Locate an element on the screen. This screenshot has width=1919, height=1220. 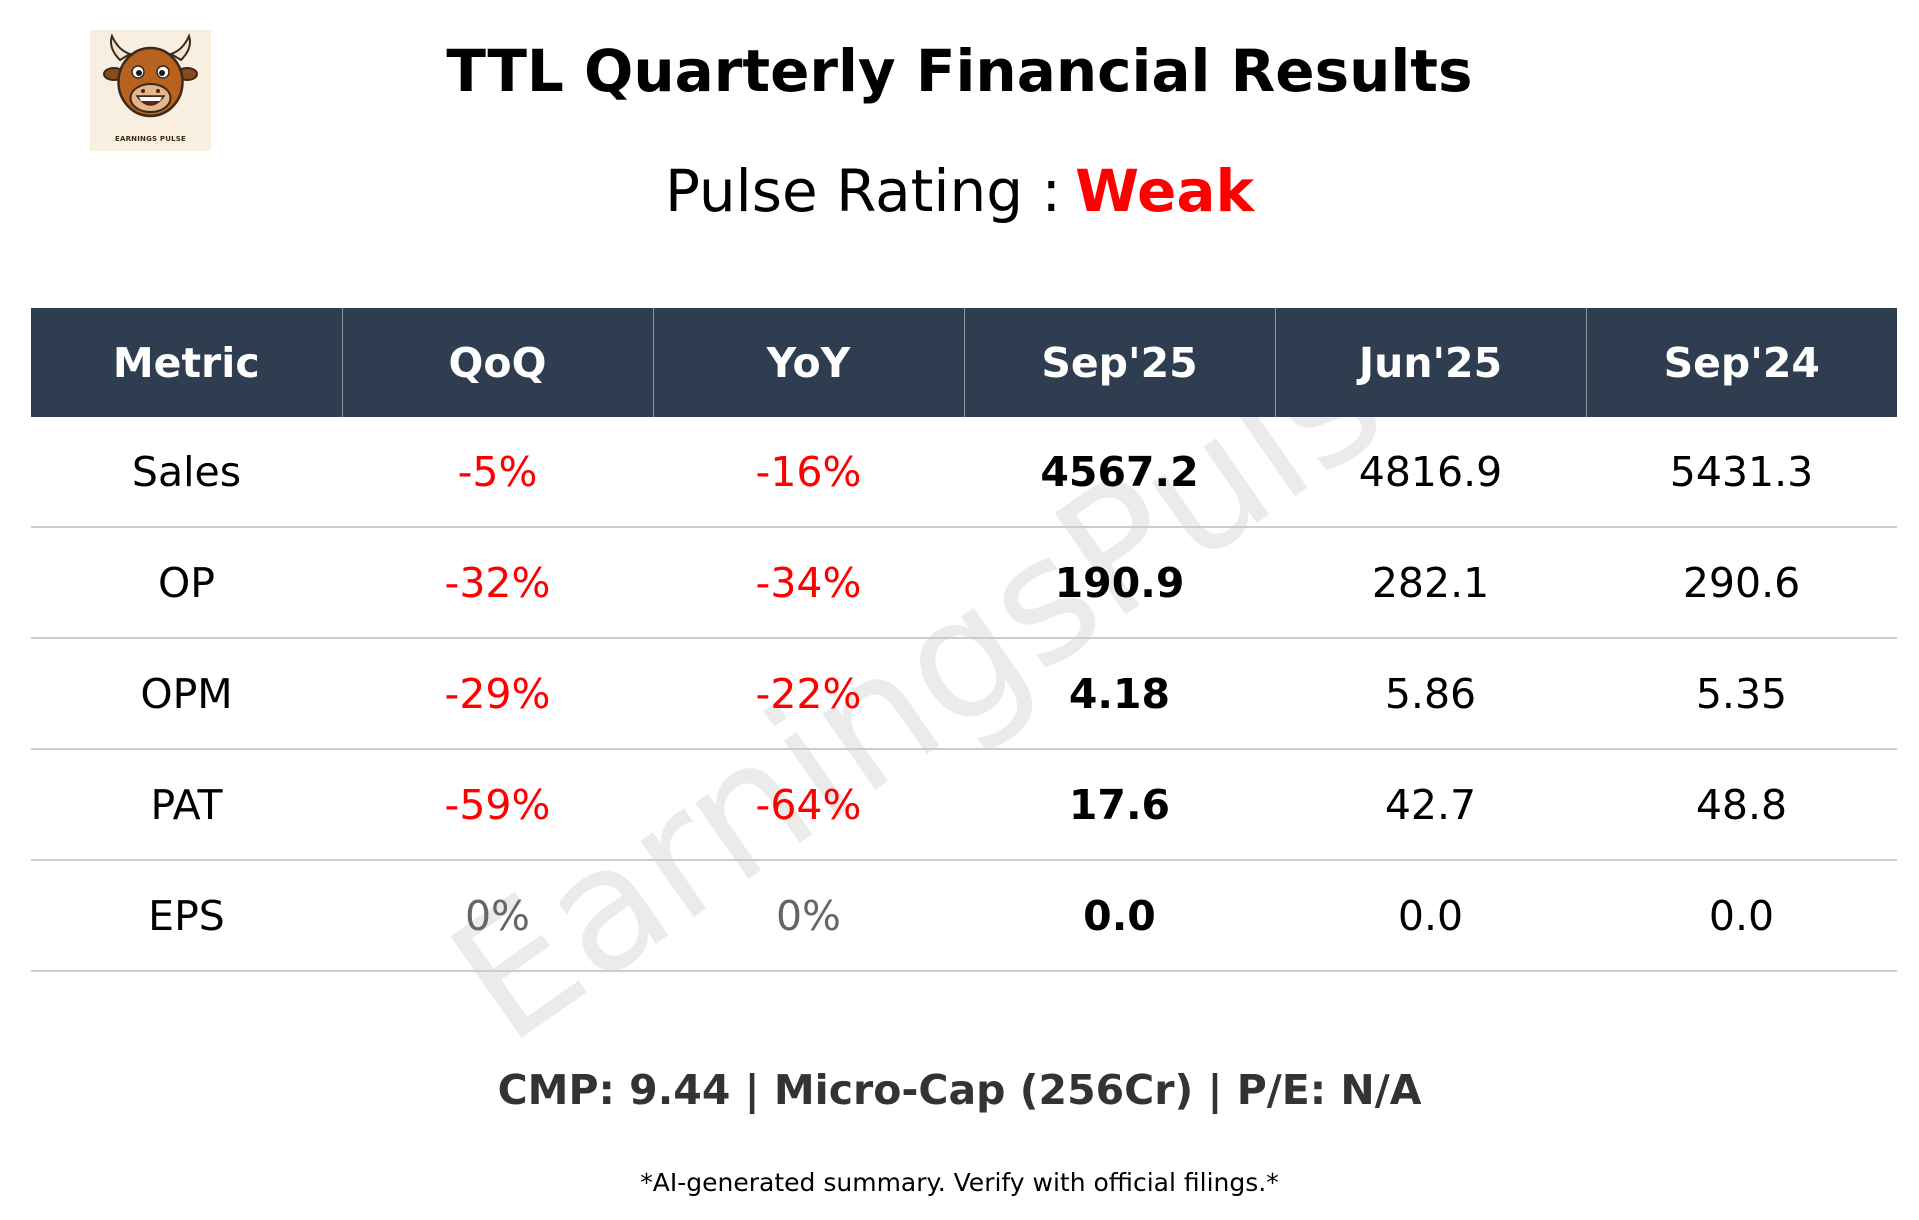
yoy-cell: -16% is located at coordinates (808, 472).